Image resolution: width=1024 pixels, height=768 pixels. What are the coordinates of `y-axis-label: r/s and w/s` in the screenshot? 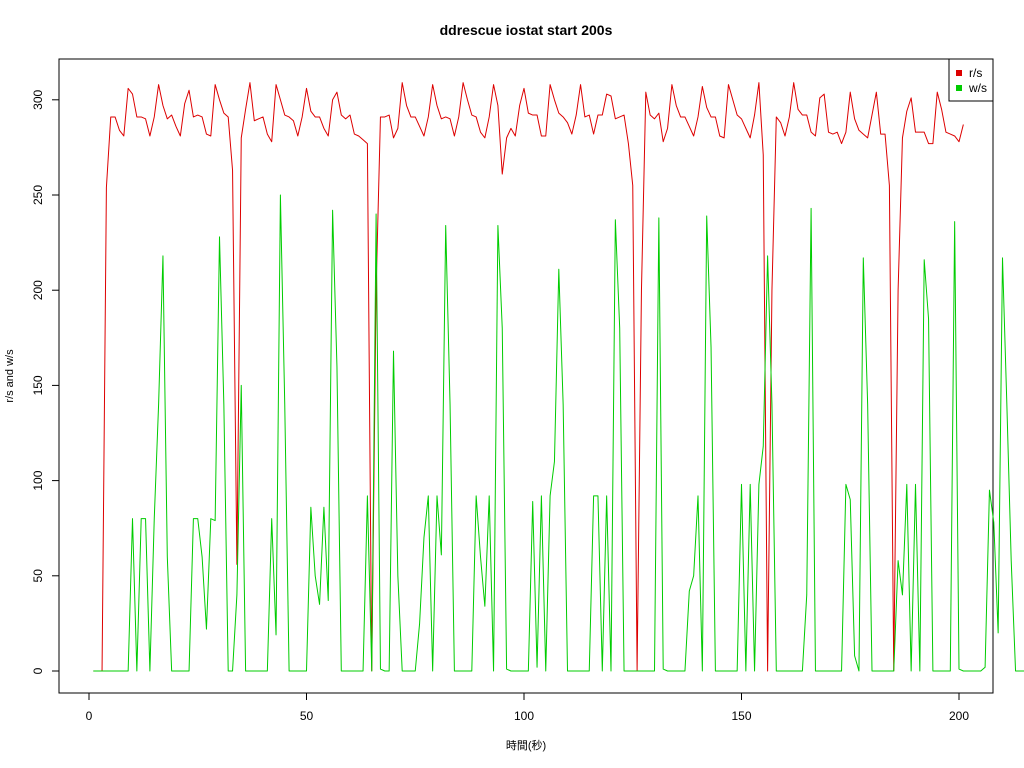 It's located at (10, 376).